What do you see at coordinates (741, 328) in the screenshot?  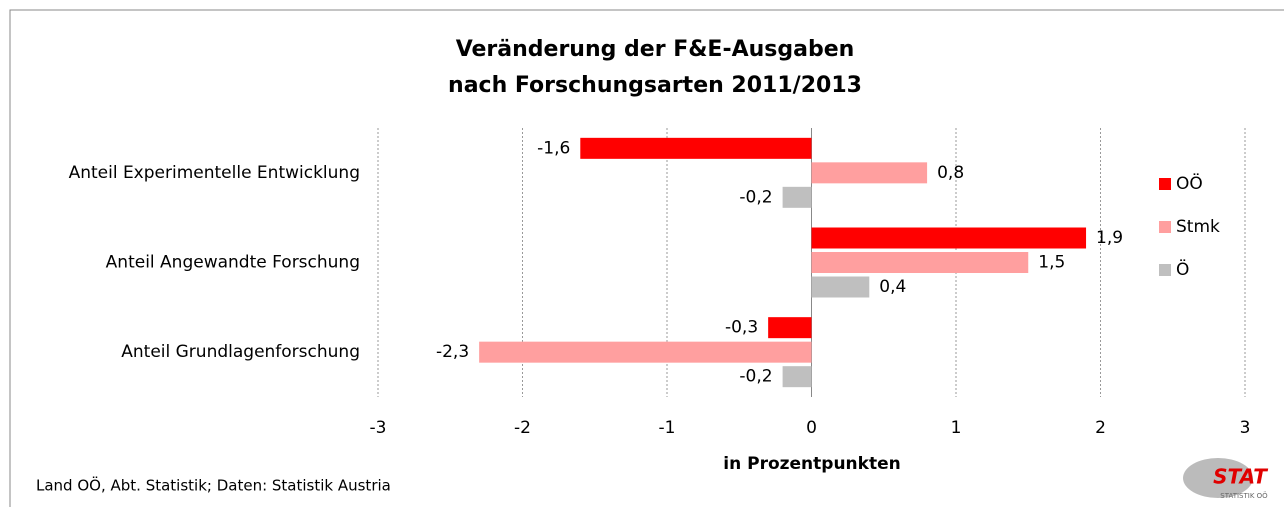 I see `value-label: -0,3` at bounding box center [741, 328].